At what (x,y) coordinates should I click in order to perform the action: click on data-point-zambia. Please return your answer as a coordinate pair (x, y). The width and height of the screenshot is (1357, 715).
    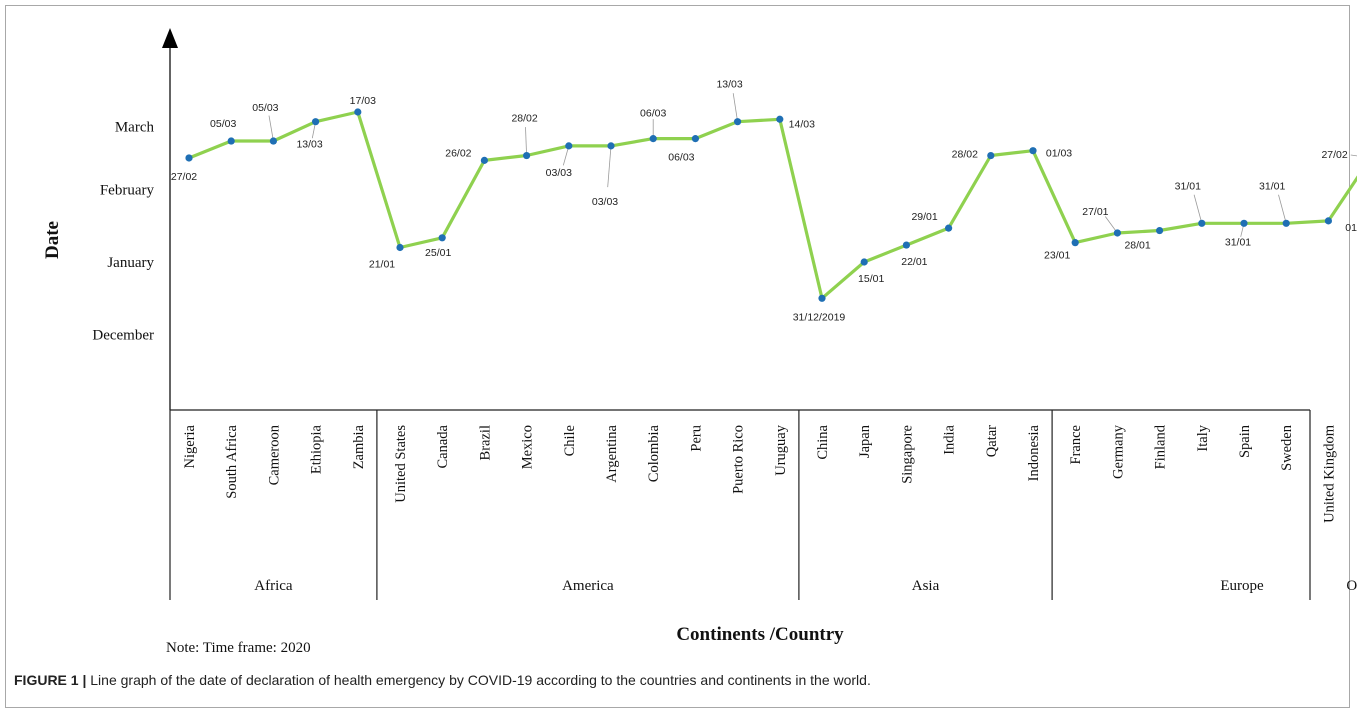
    Looking at the image, I should click on (358, 112).